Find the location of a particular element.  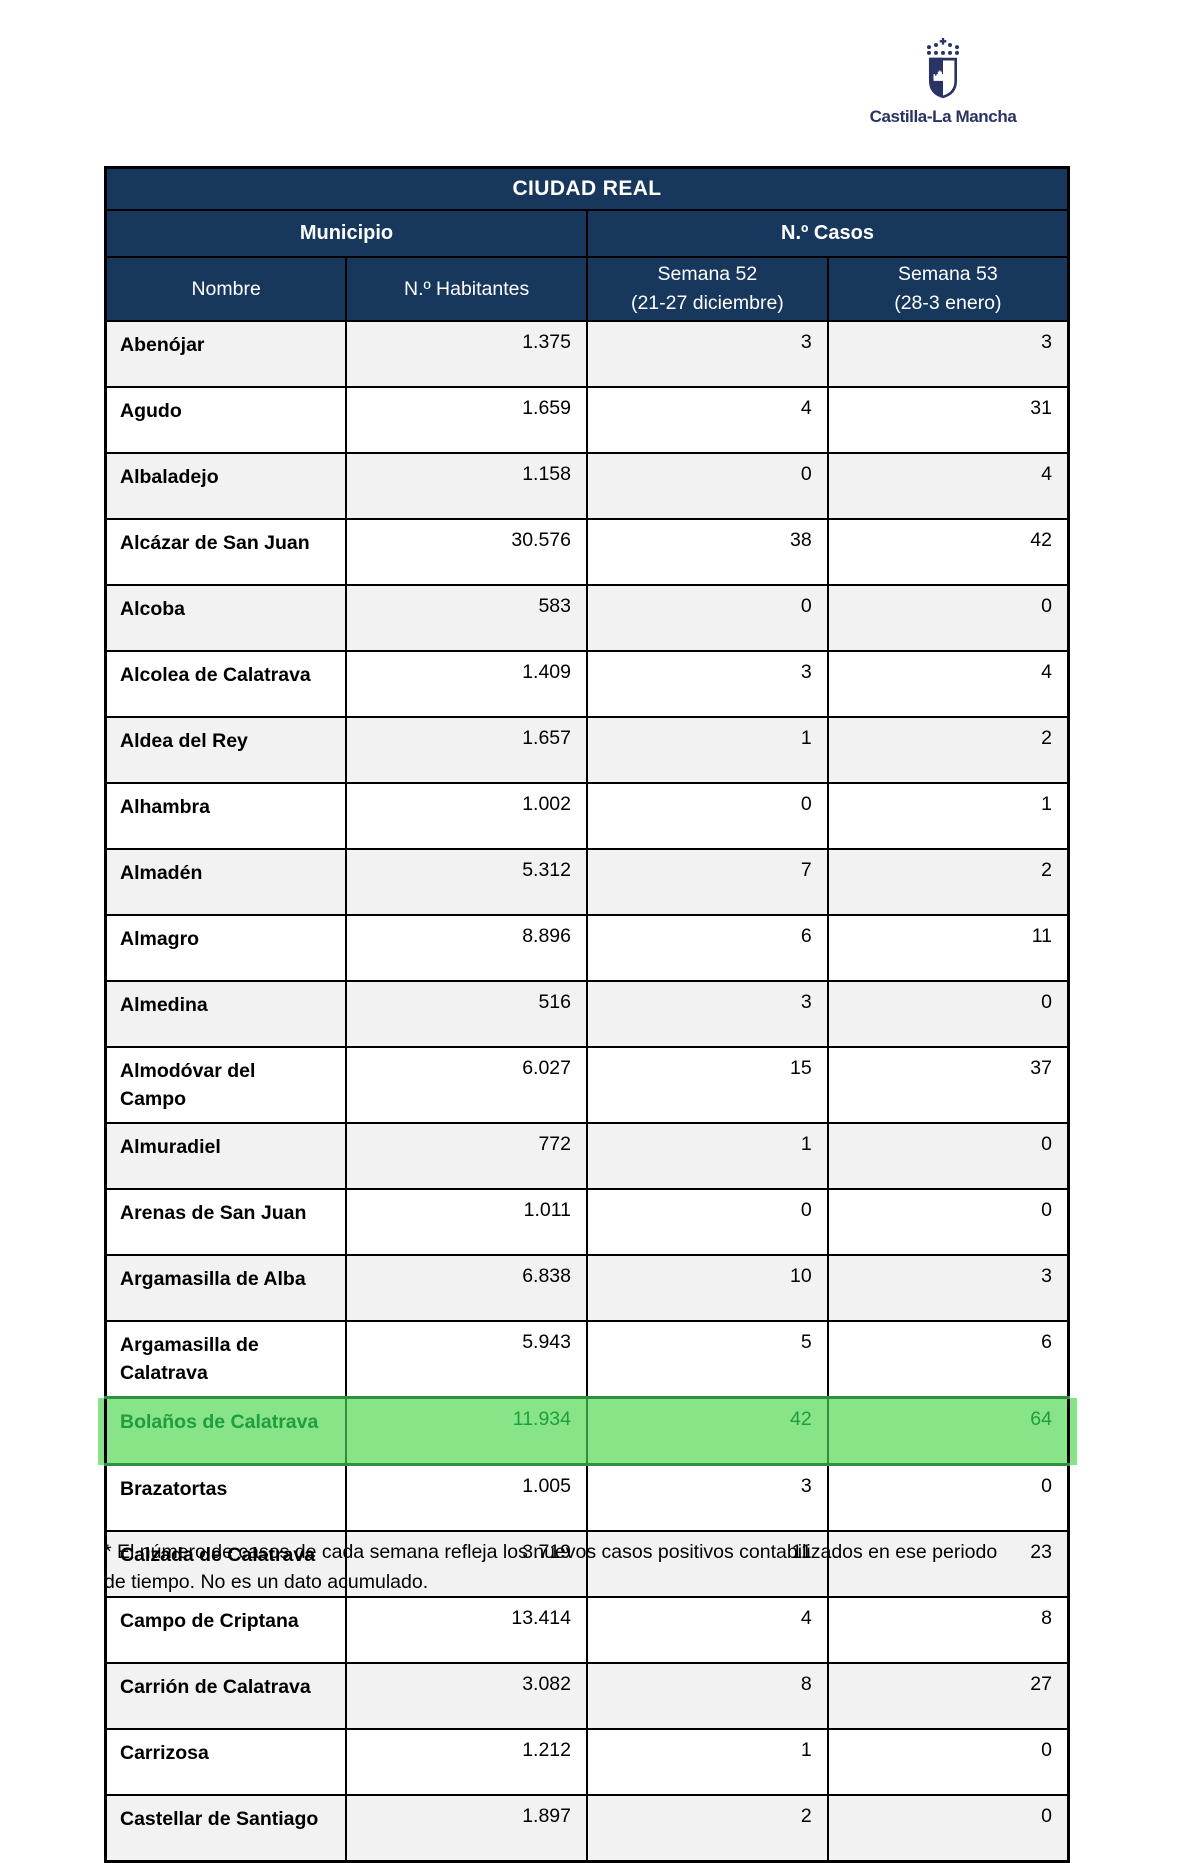

municipality-name-cell: Carrión de Calatrava is located at coordinates (226, 1696).